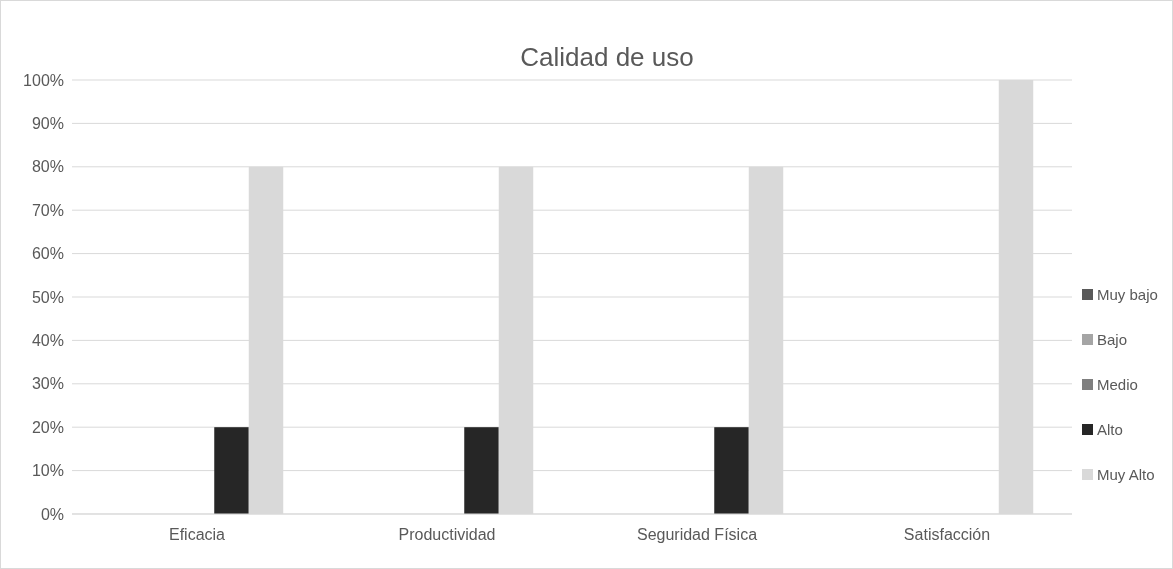  I want to click on x-tick-label: Eficacia, so click(197, 534).